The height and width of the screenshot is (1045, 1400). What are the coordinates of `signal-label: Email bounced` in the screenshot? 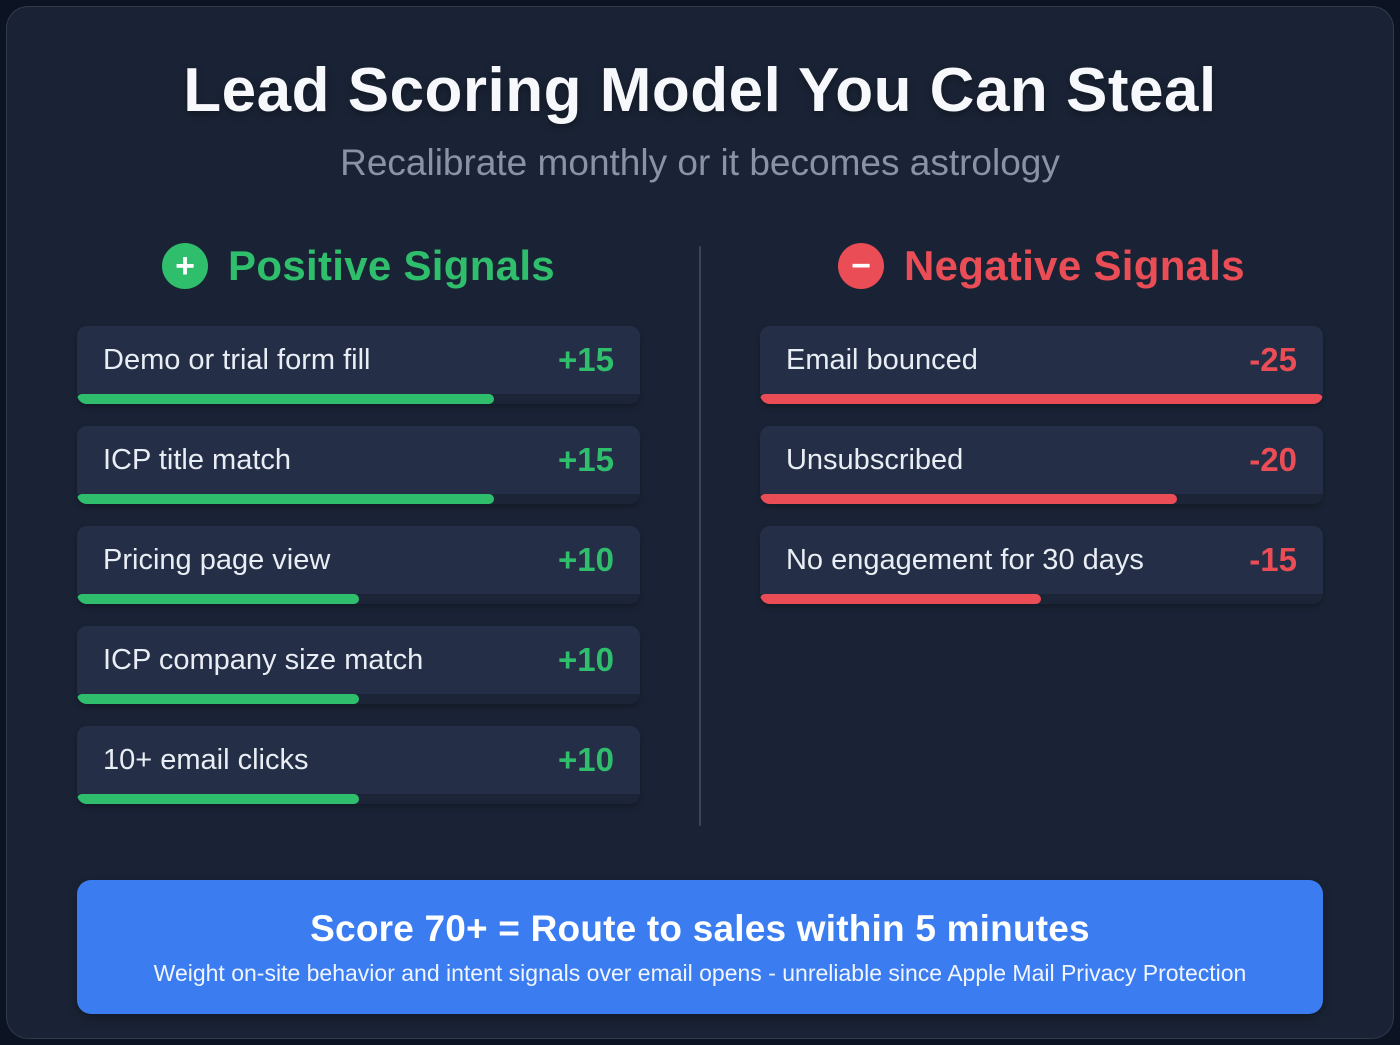 It's located at (881, 359).